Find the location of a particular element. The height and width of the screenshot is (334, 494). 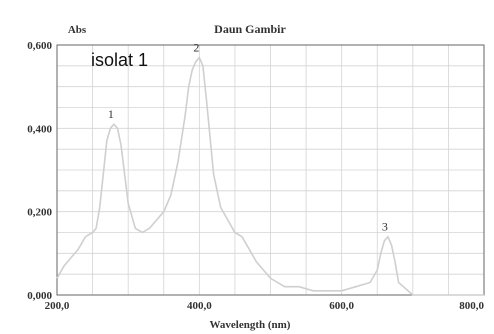

sample-annotation: isolat 1 is located at coordinates (119, 60).